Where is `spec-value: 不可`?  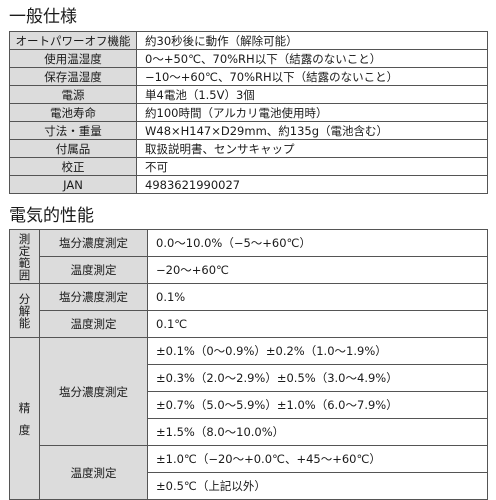
spec-value: 不可 is located at coordinates (312, 166).